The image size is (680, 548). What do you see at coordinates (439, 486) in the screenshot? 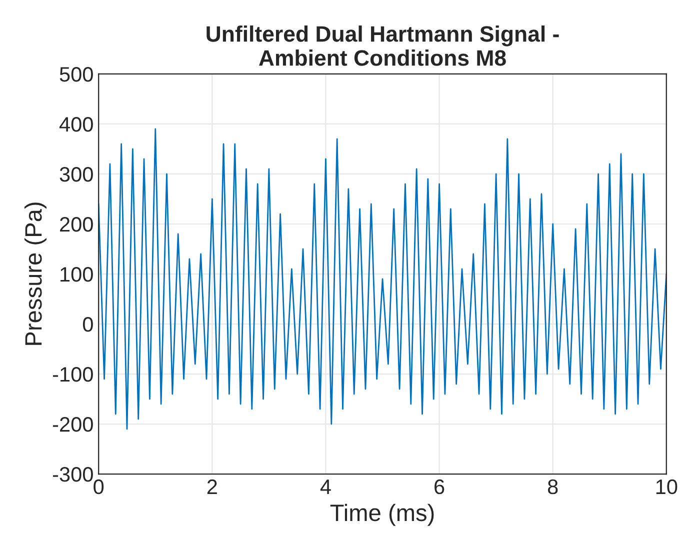
I see `x-tick-label: 6` at bounding box center [439, 486].